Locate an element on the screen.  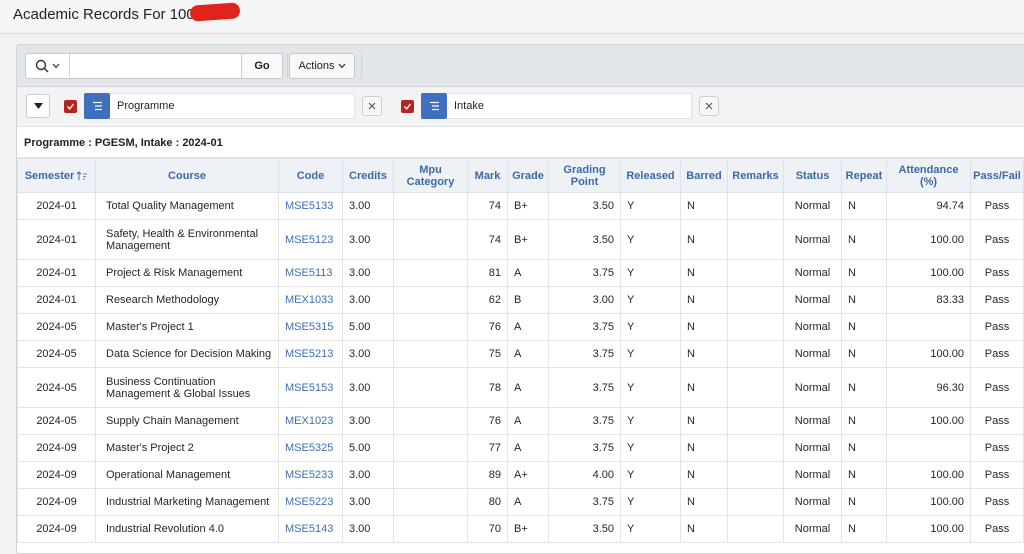
column-header-grade: Grade is located at coordinates (528, 175).